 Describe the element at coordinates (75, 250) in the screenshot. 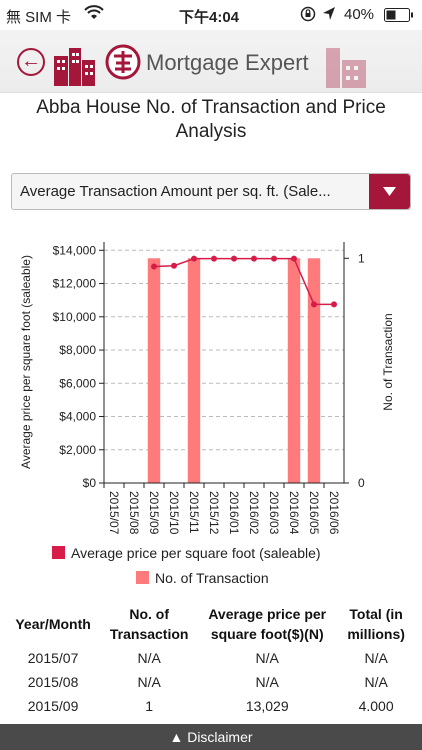

I see `y-tick-label: $14,000` at that location.